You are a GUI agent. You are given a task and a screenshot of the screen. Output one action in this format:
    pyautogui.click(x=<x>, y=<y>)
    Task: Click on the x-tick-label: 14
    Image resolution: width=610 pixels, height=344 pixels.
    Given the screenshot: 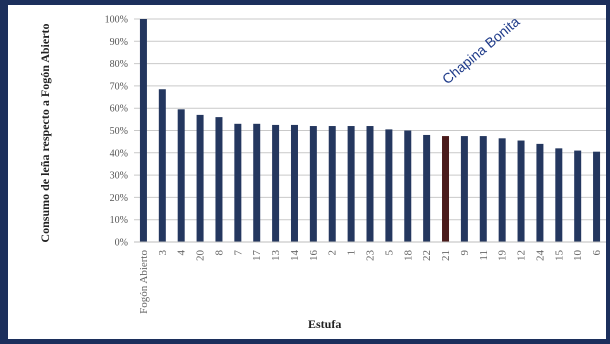 What is the action you would take?
    pyautogui.click(x=295, y=256)
    